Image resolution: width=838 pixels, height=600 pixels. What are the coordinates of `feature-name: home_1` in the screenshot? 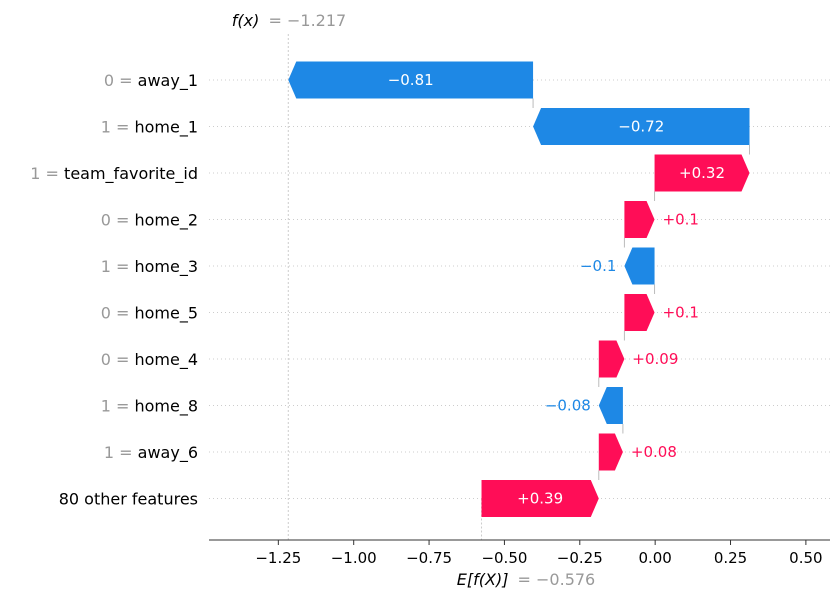 It's located at (166, 128).